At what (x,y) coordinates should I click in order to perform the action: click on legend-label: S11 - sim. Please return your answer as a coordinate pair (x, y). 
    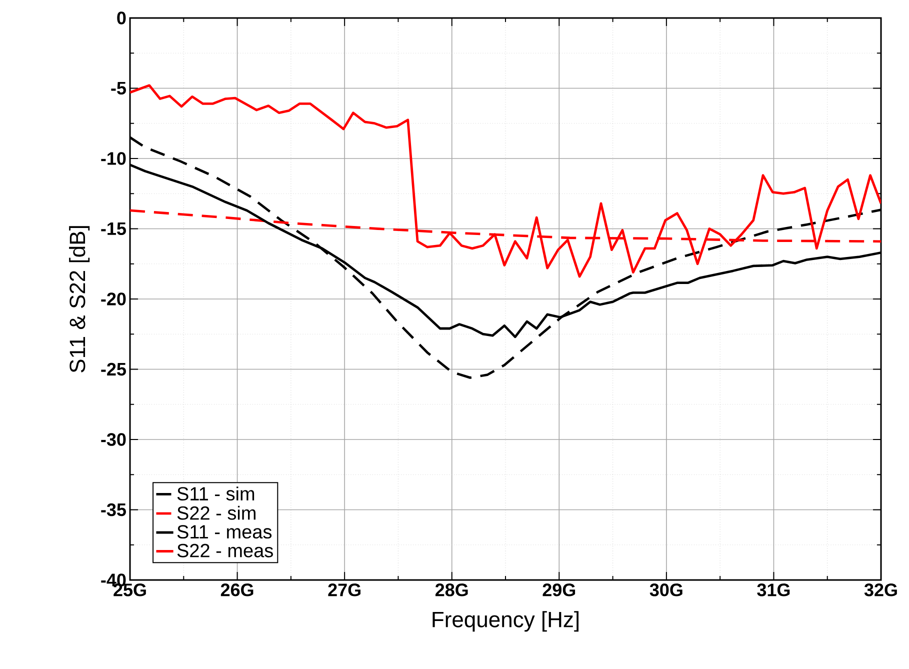
    Looking at the image, I should click on (215, 493).